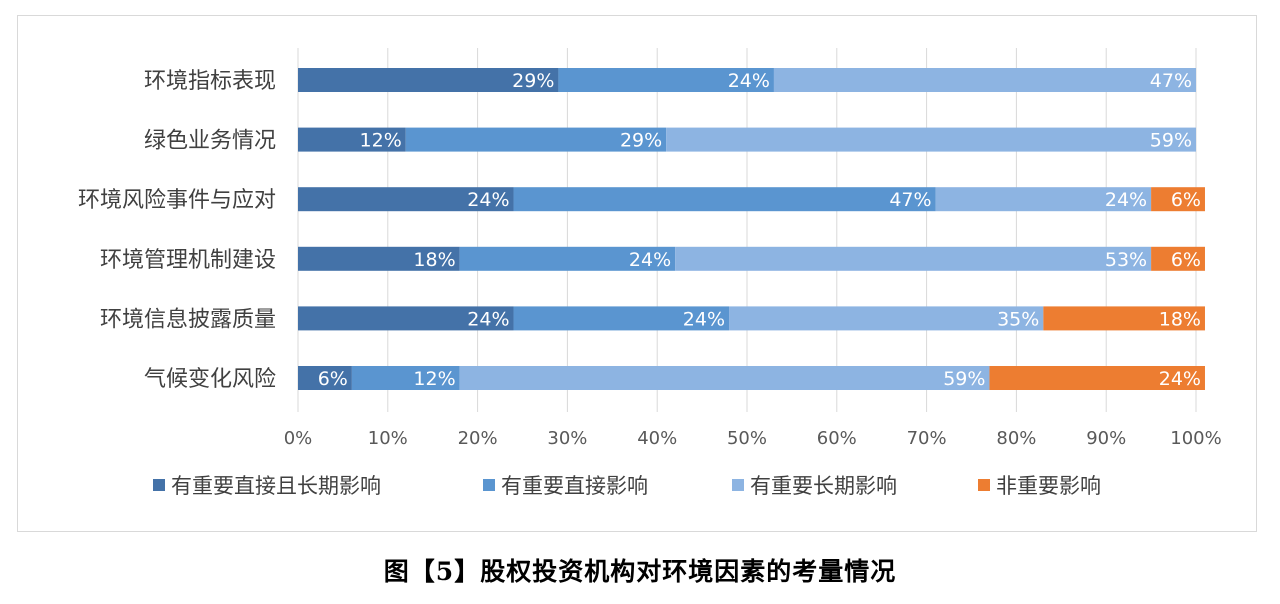 The height and width of the screenshot is (604, 1280). I want to click on x-tick-label: 0%, so click(298, 438).